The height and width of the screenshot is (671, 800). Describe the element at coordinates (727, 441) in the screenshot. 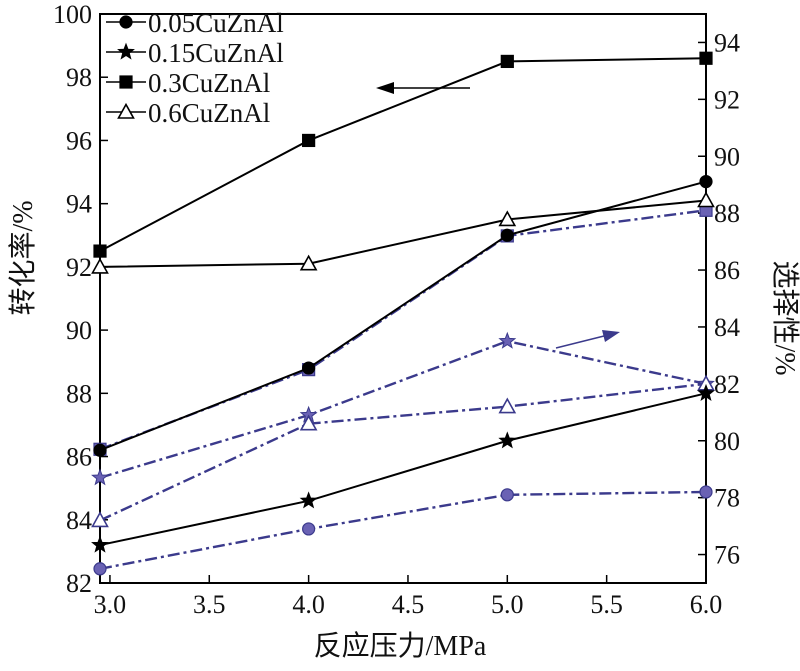

I see `y-right-tick-label: 80` at that location.